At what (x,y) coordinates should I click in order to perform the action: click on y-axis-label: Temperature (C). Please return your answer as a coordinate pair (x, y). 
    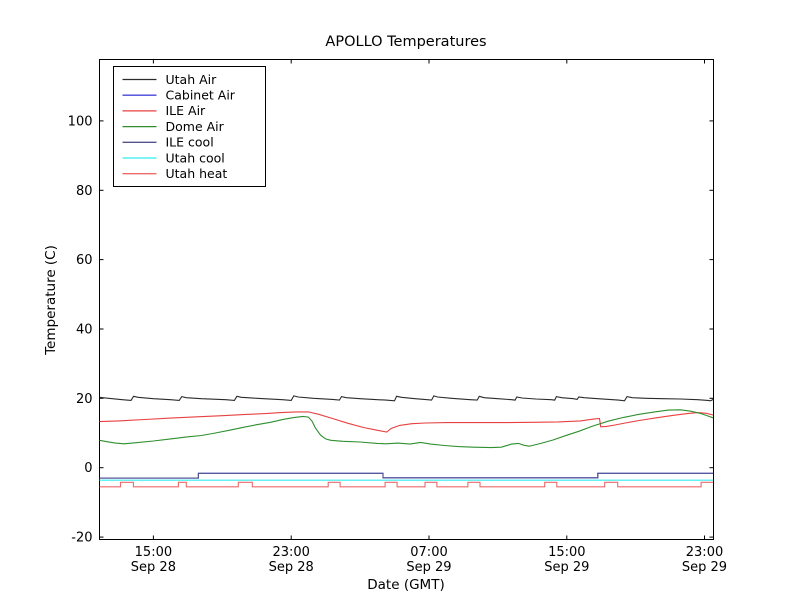
    Looking at the image, I should click on (51, 300).